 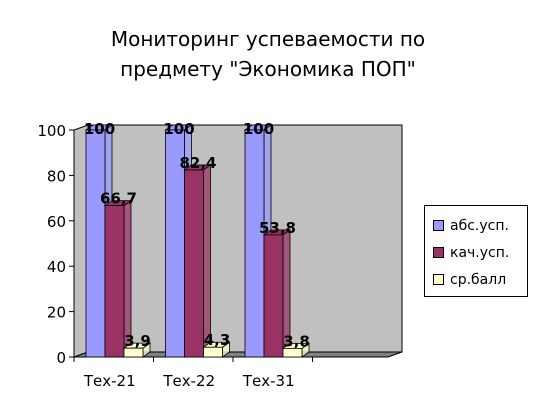 I want to click on bar-value-label: 82,4, so click(x=197, y=163).